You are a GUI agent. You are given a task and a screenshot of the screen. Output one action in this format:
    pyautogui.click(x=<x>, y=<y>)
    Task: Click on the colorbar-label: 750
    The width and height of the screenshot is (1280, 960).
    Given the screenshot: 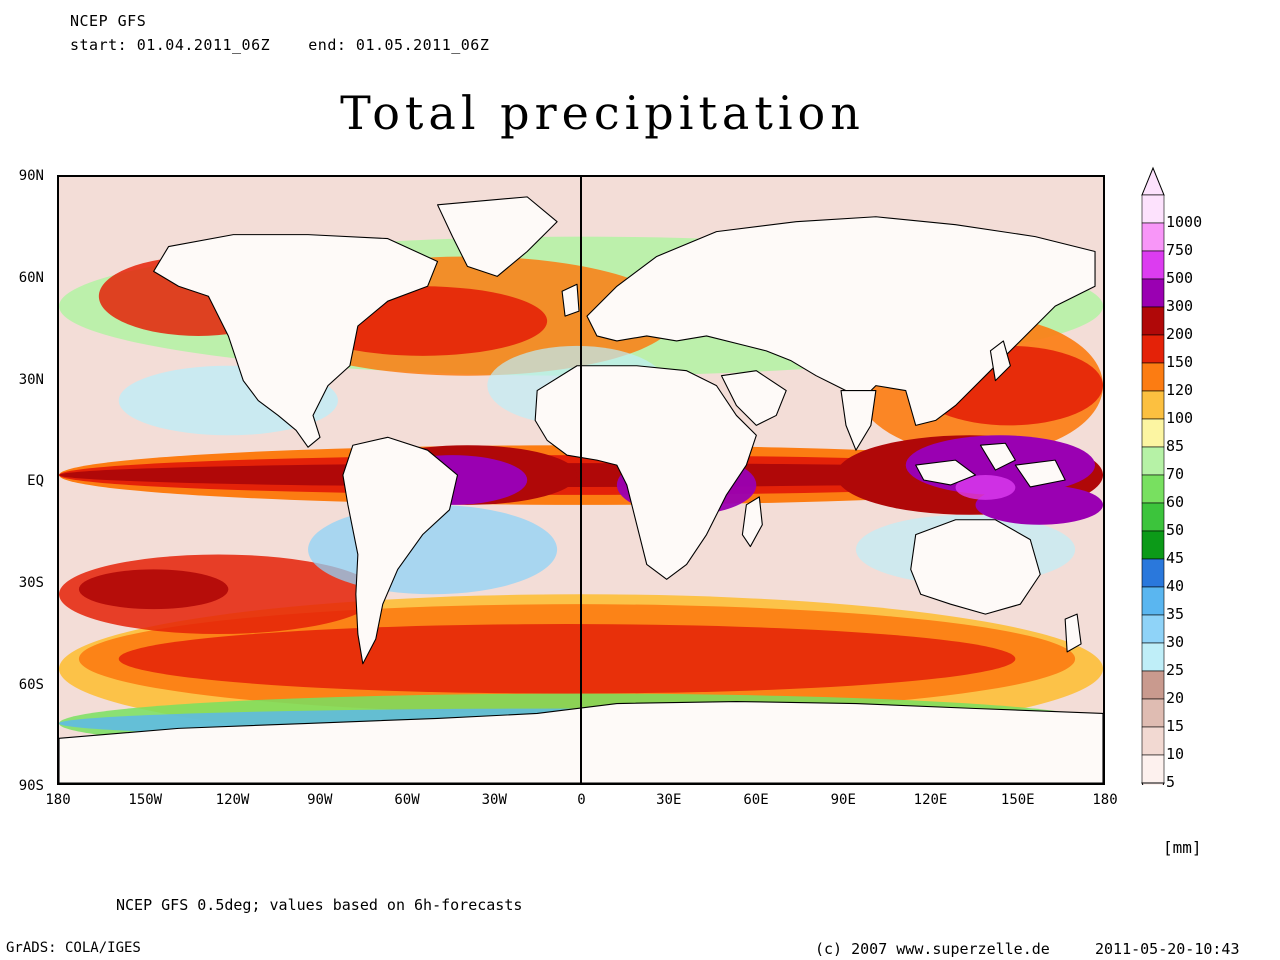 What is the action you would take?
    pyautogui.click(x=1180, y=250)
    